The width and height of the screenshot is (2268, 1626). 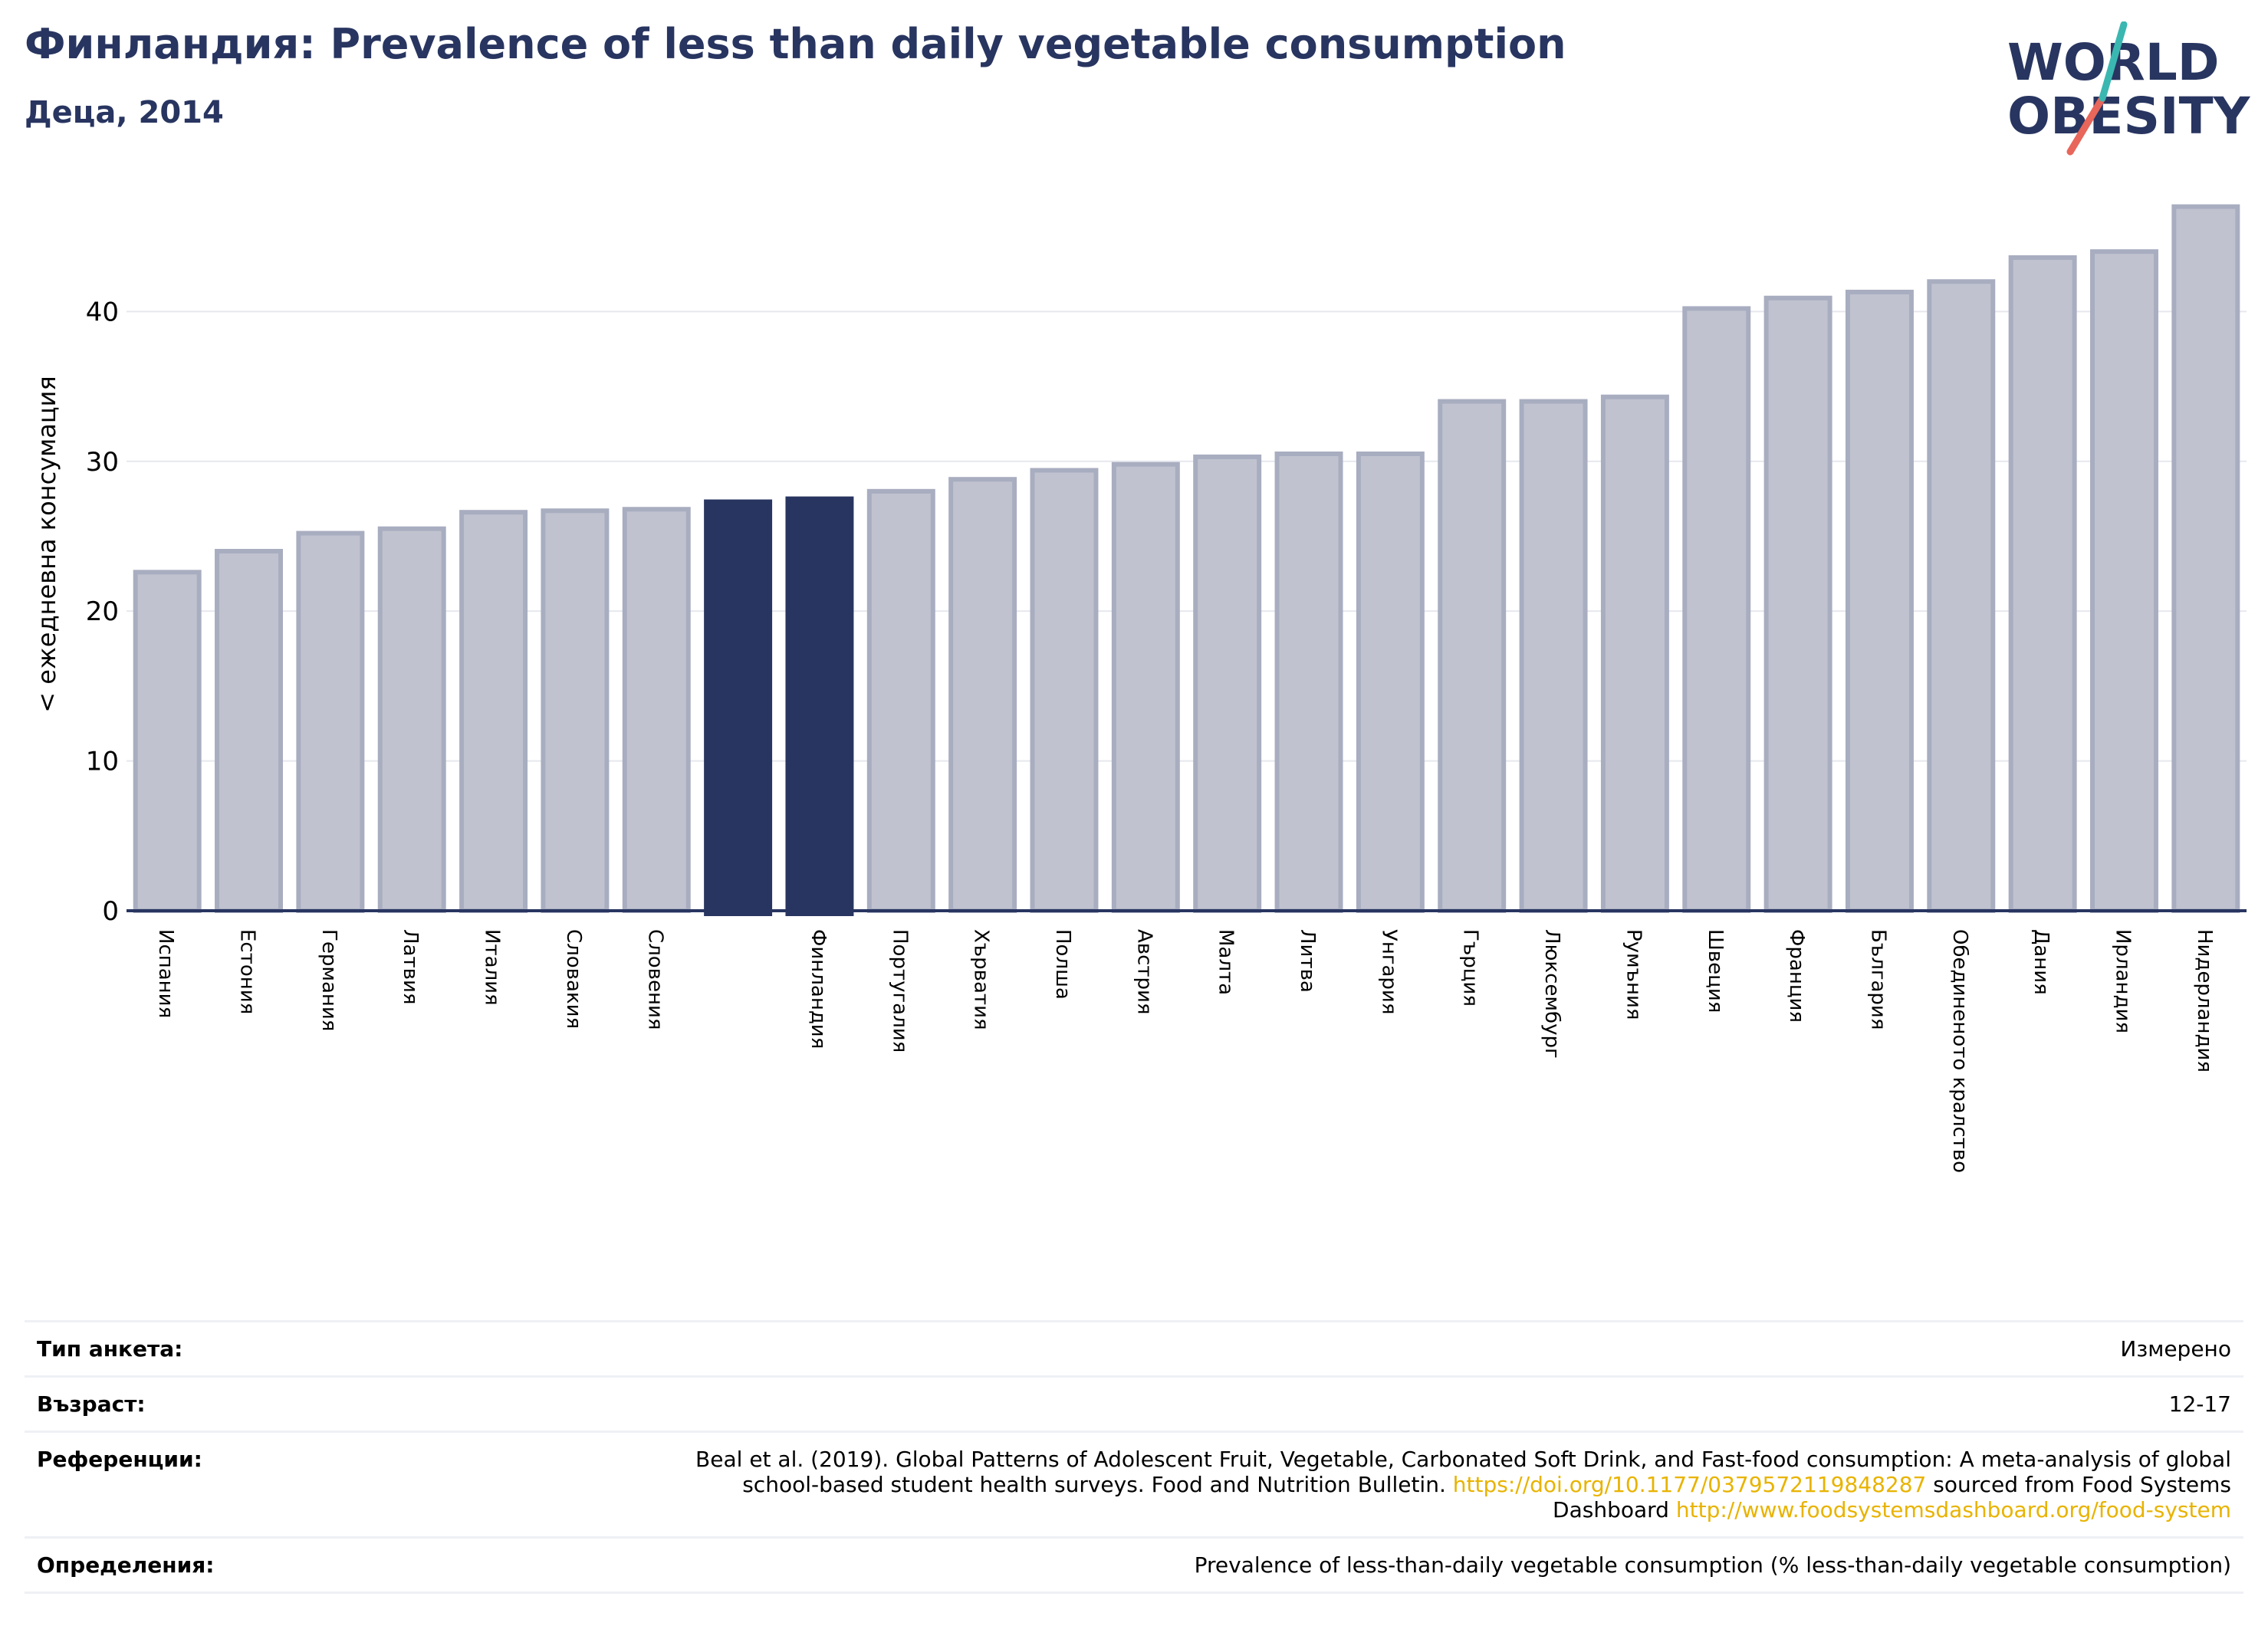 What do you see at coordinates (494, 711) in the screenshot?
I see `bar-Италия` at bounding box center [494, 711].